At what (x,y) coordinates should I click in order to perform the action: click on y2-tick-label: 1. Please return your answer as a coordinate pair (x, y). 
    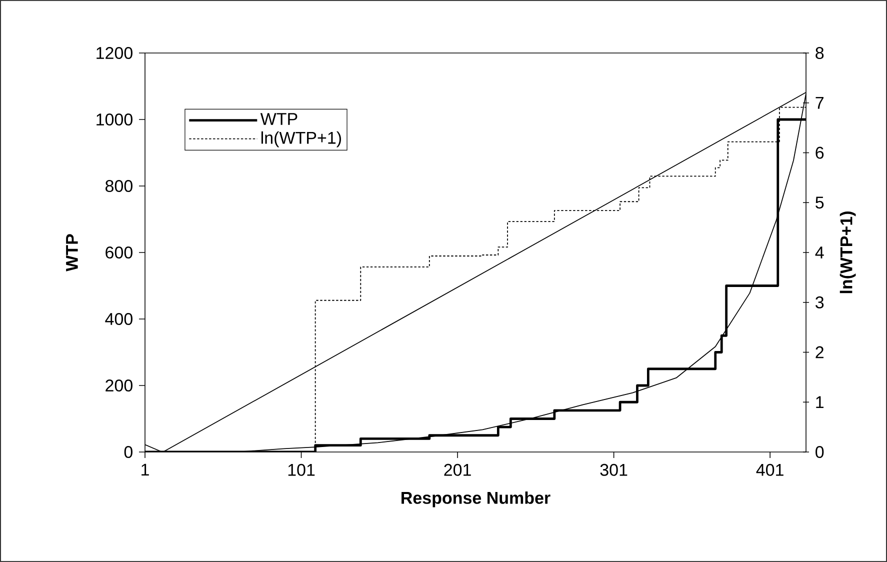
    Looking at the image, I should click on (820, 402).